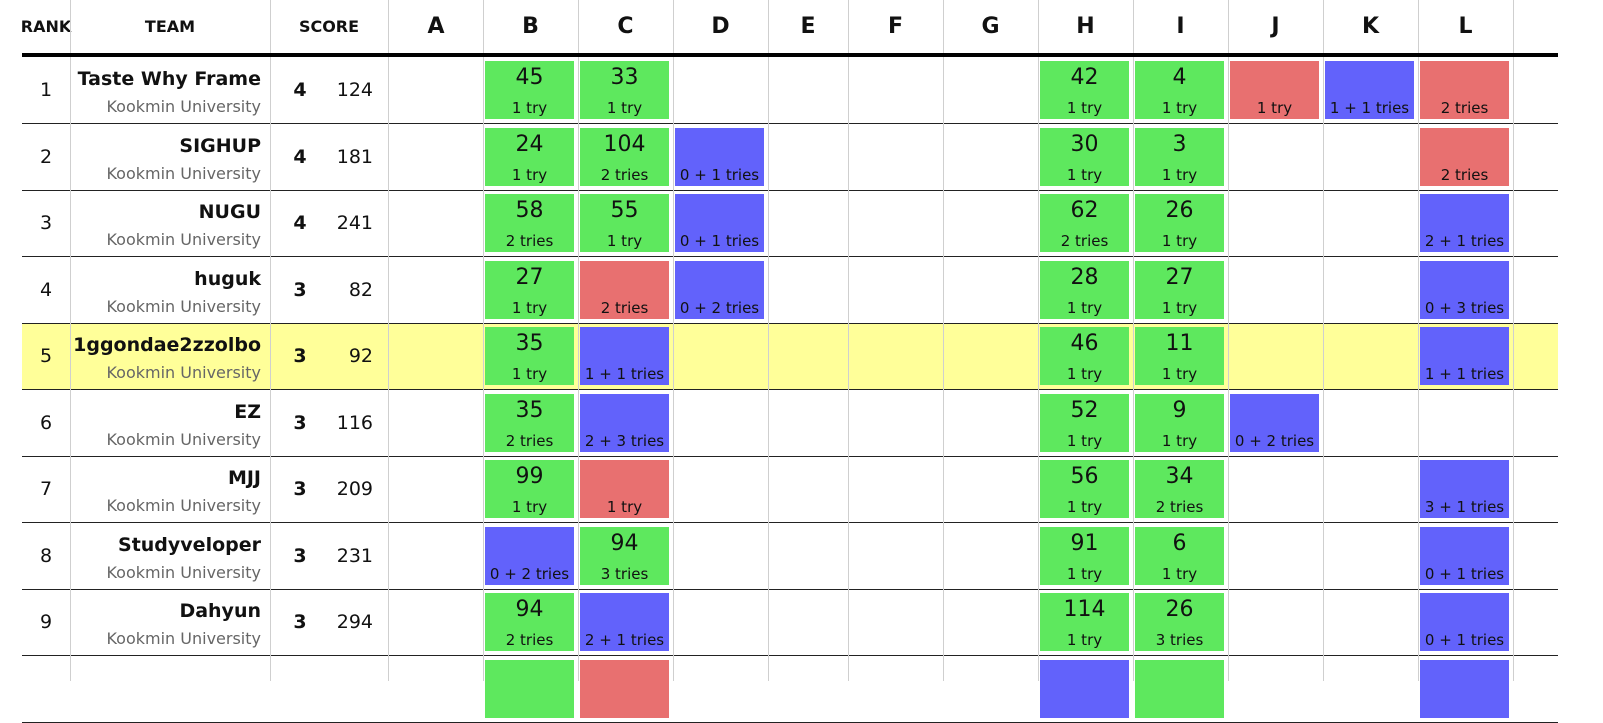  Describe the element at coordinates (529, 157) in the screenshot. I see `problem-cell-b: 24 1 try` at that location.